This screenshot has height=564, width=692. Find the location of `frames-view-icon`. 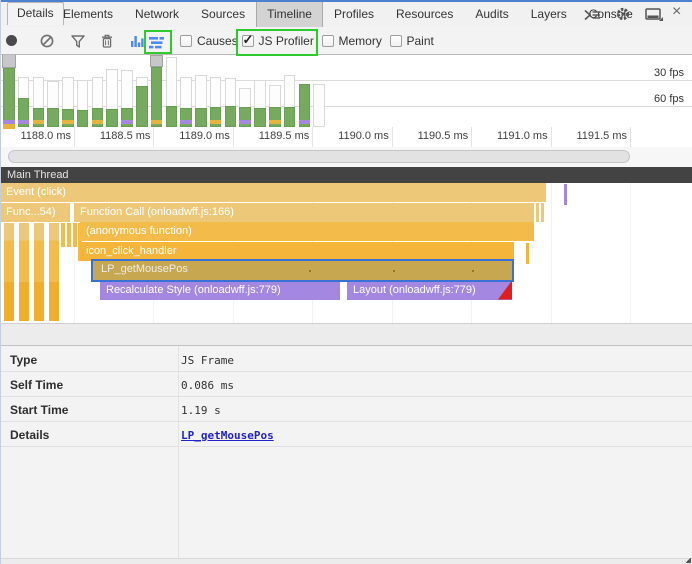

frames-view-icon is located at coordinates (138, 43).